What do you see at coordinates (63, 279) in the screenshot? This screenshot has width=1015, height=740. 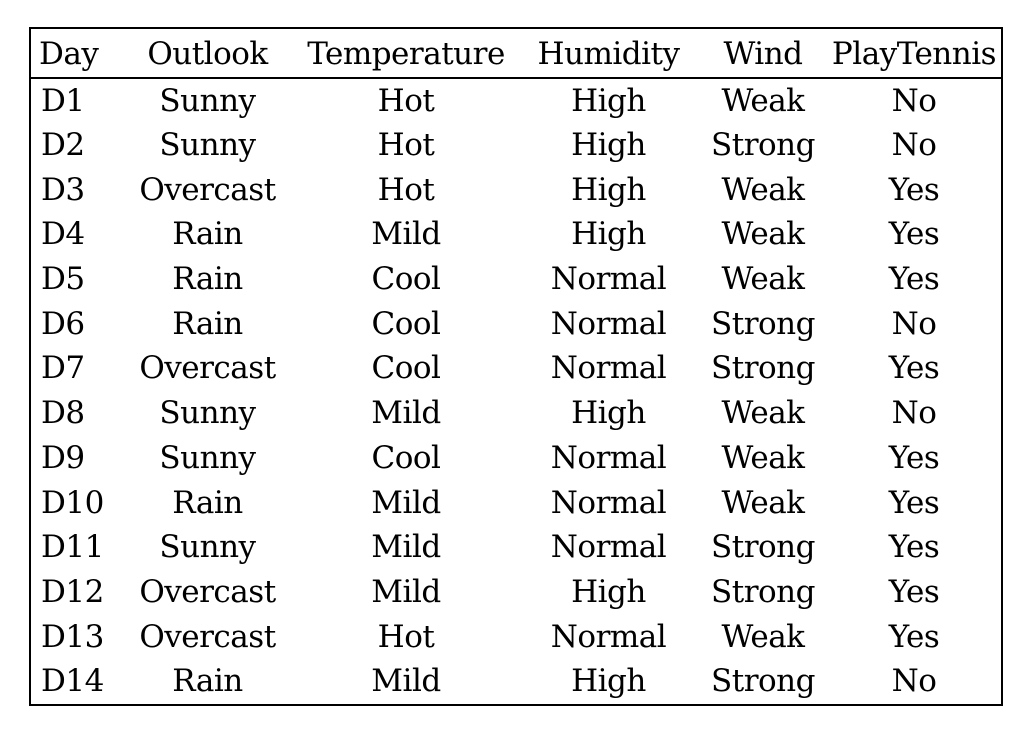 I see `cell-day: D5` at bounding box center [63, 279].